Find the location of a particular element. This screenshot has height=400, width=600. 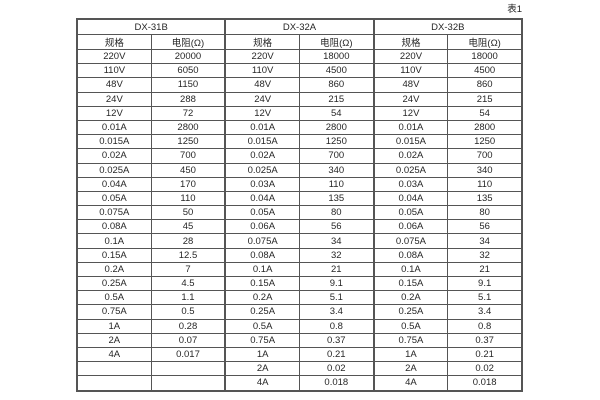

spec-cell: 0.05A is located at coordinates (410, 213).